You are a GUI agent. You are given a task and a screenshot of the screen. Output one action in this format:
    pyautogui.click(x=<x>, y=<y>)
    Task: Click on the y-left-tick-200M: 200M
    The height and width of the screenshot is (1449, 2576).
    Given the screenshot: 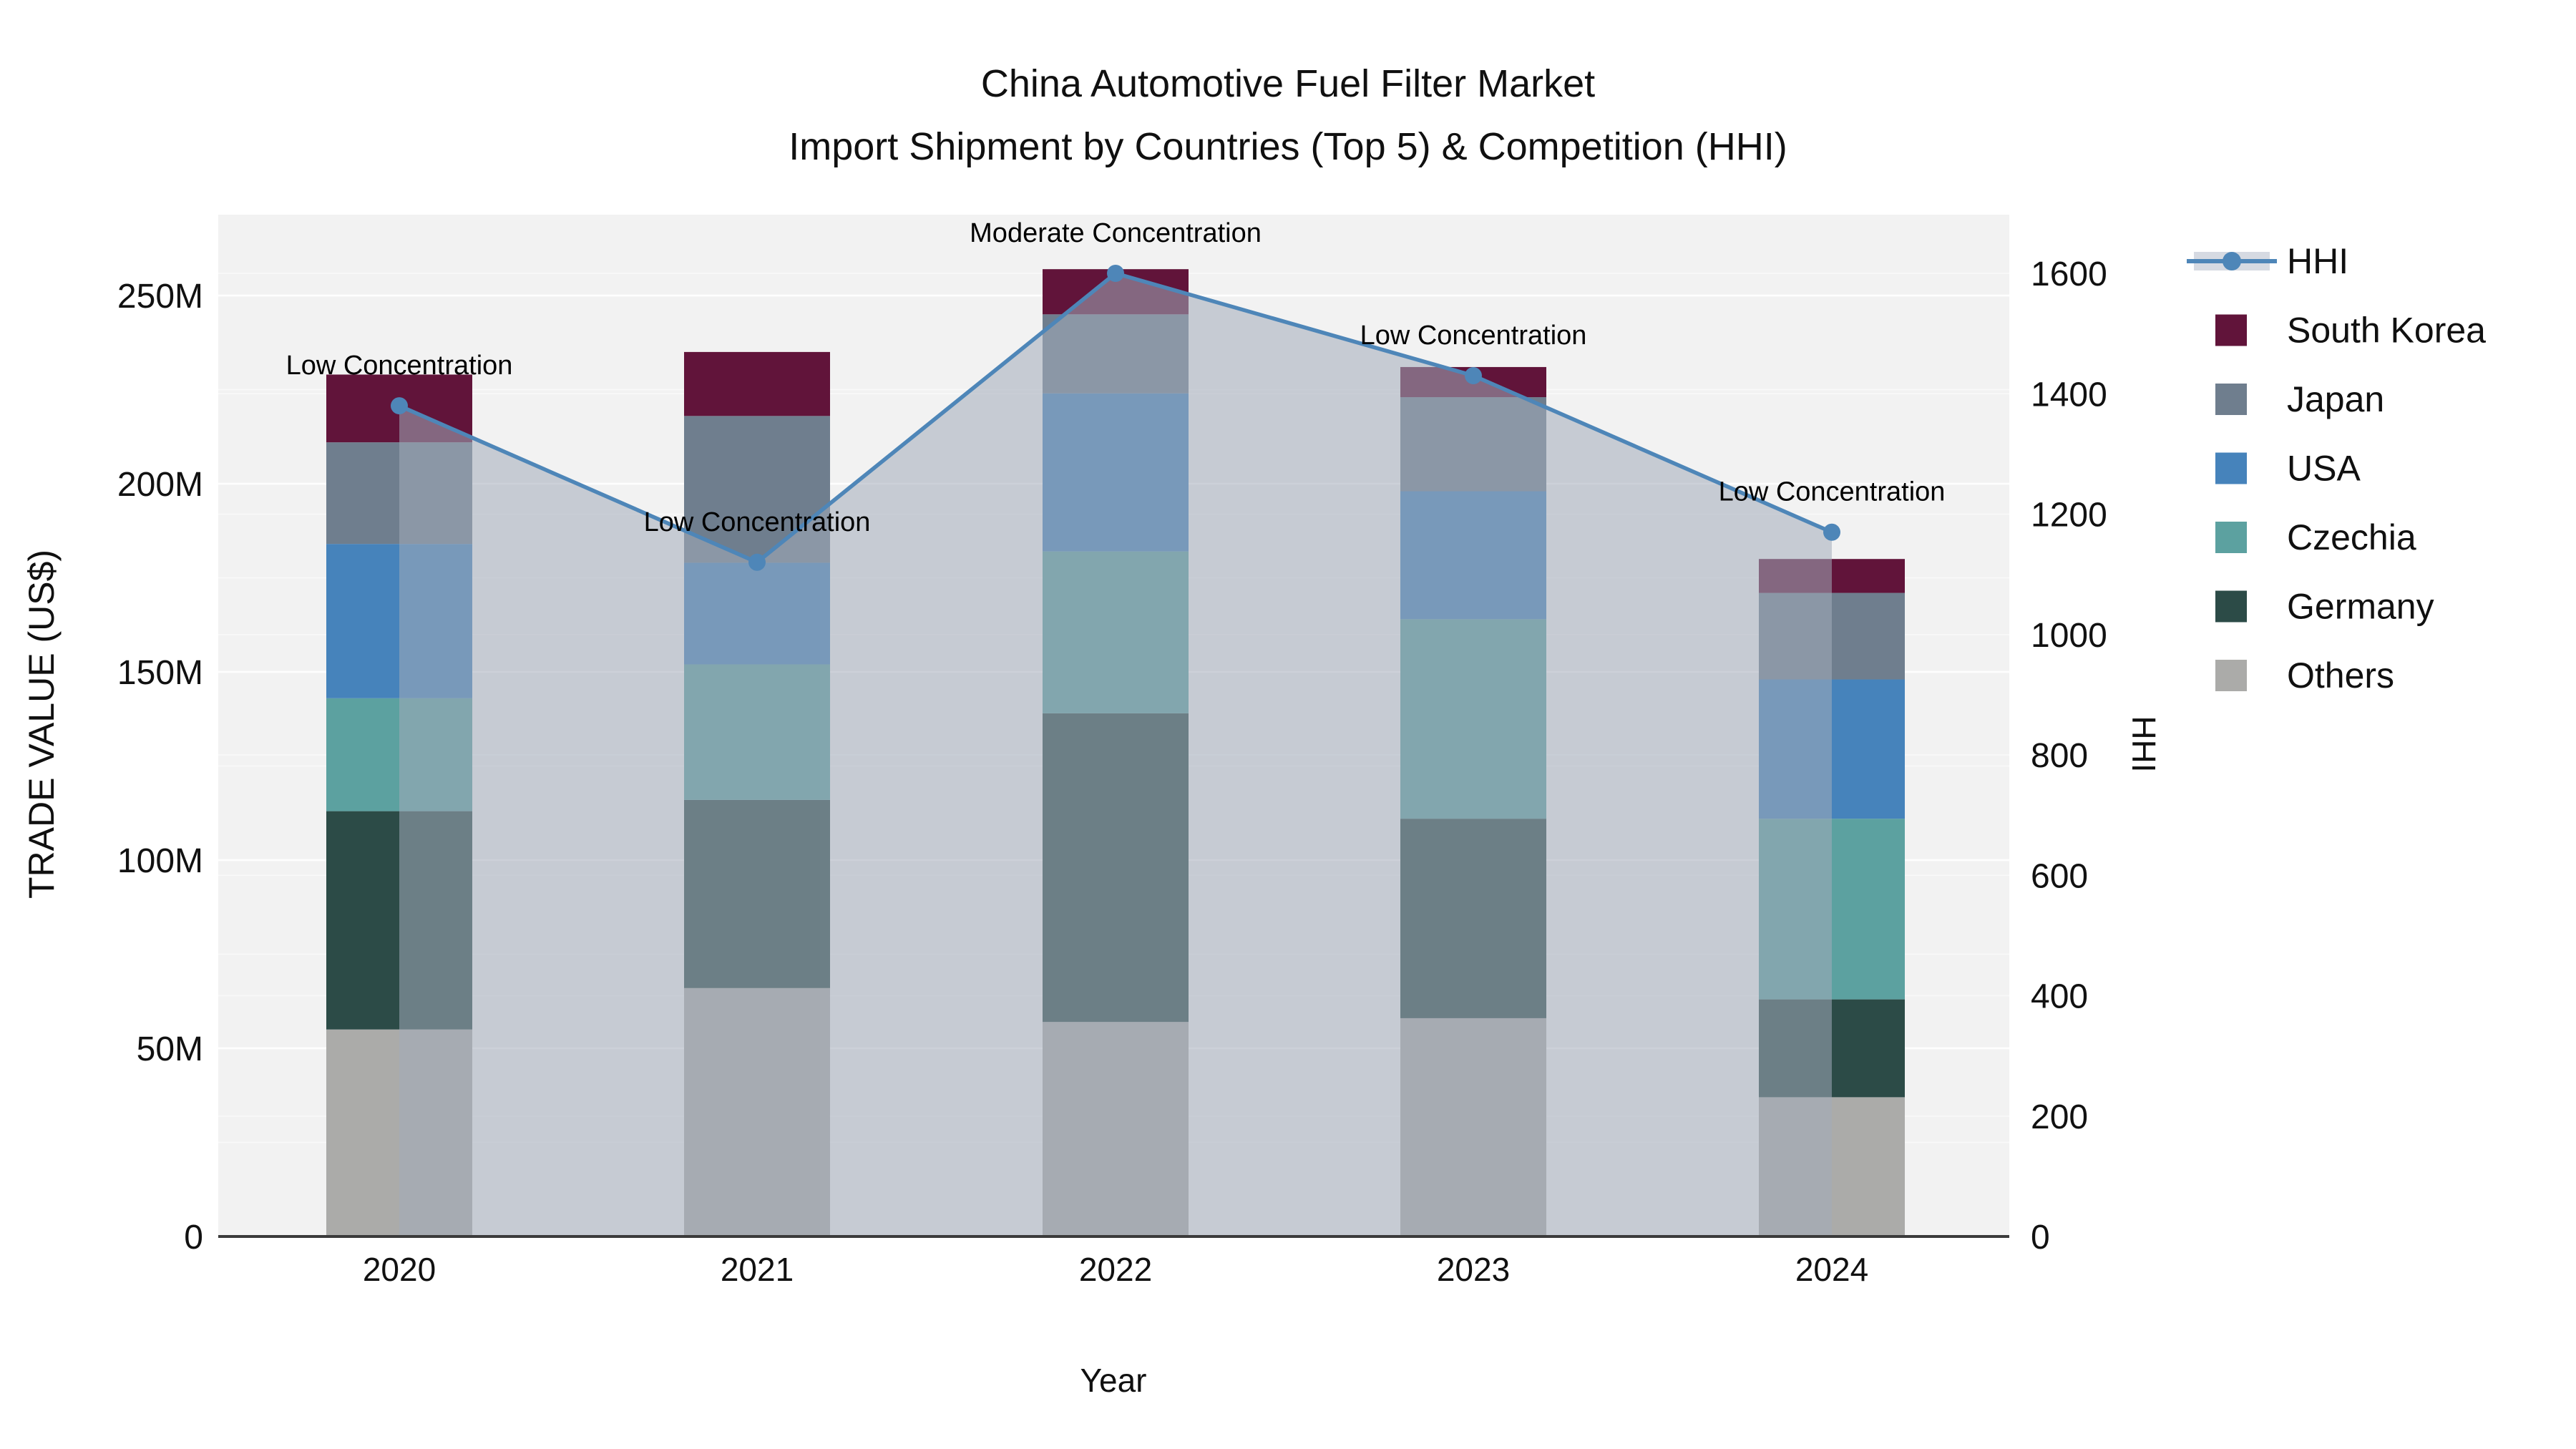 What is the action you would take?
    pyautogui.click(x=160, y=485)
    